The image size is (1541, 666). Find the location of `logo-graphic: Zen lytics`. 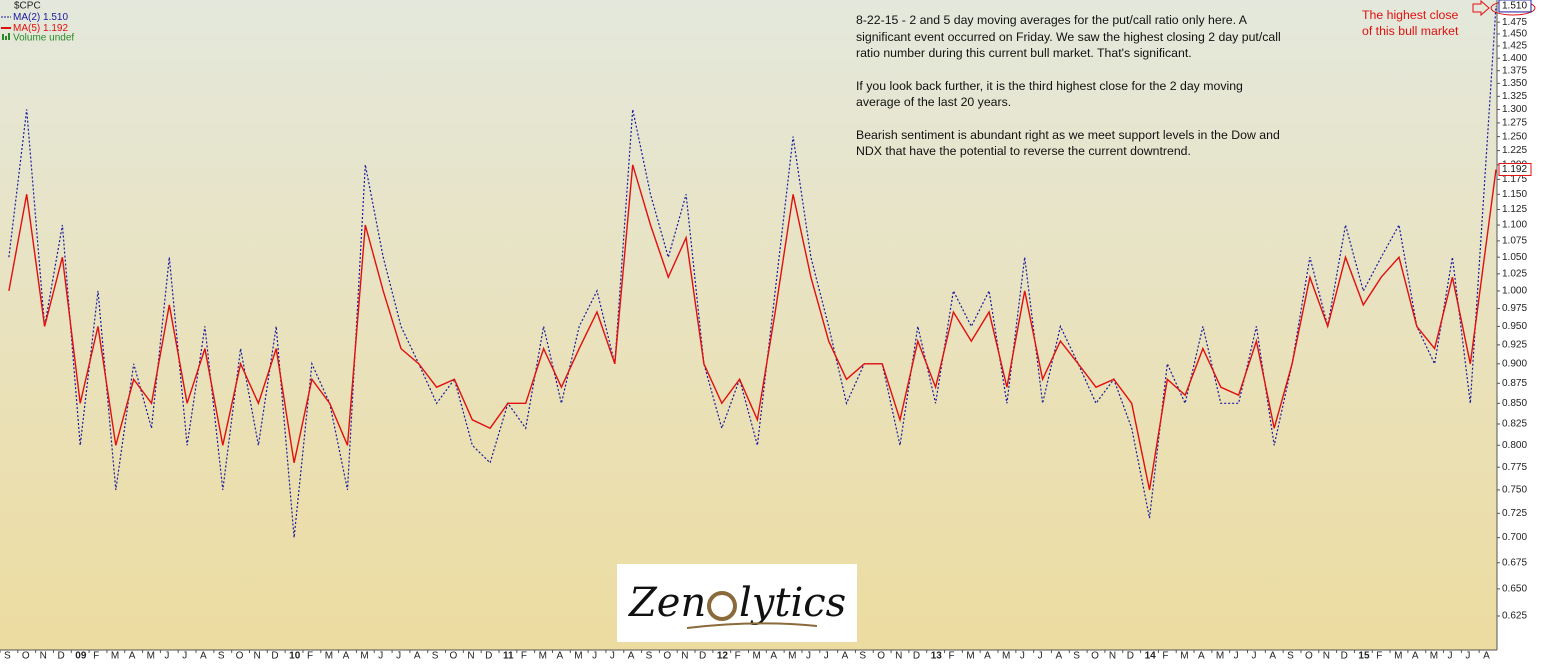

logo-graphic: Zen lytics is located at coordinates (736, 604).